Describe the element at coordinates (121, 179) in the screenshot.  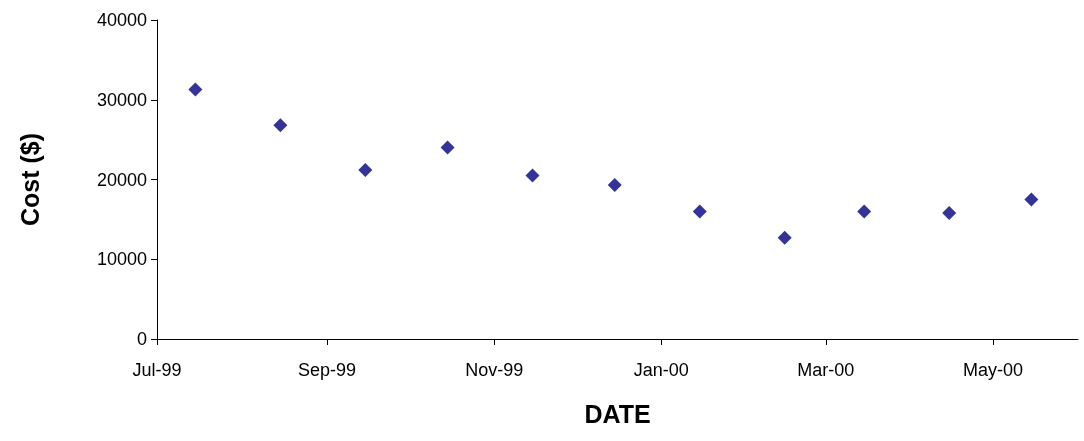
I see `y-tick-label: 20000` at that location.